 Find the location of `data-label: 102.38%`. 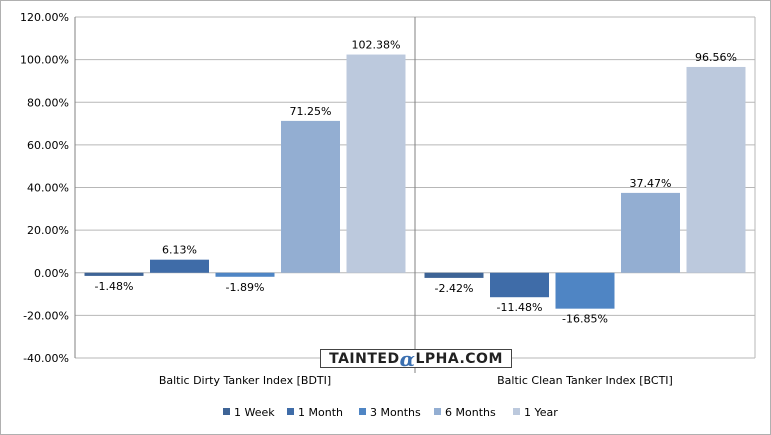

data-label: 102.38% is located at coordinates (376, 45).